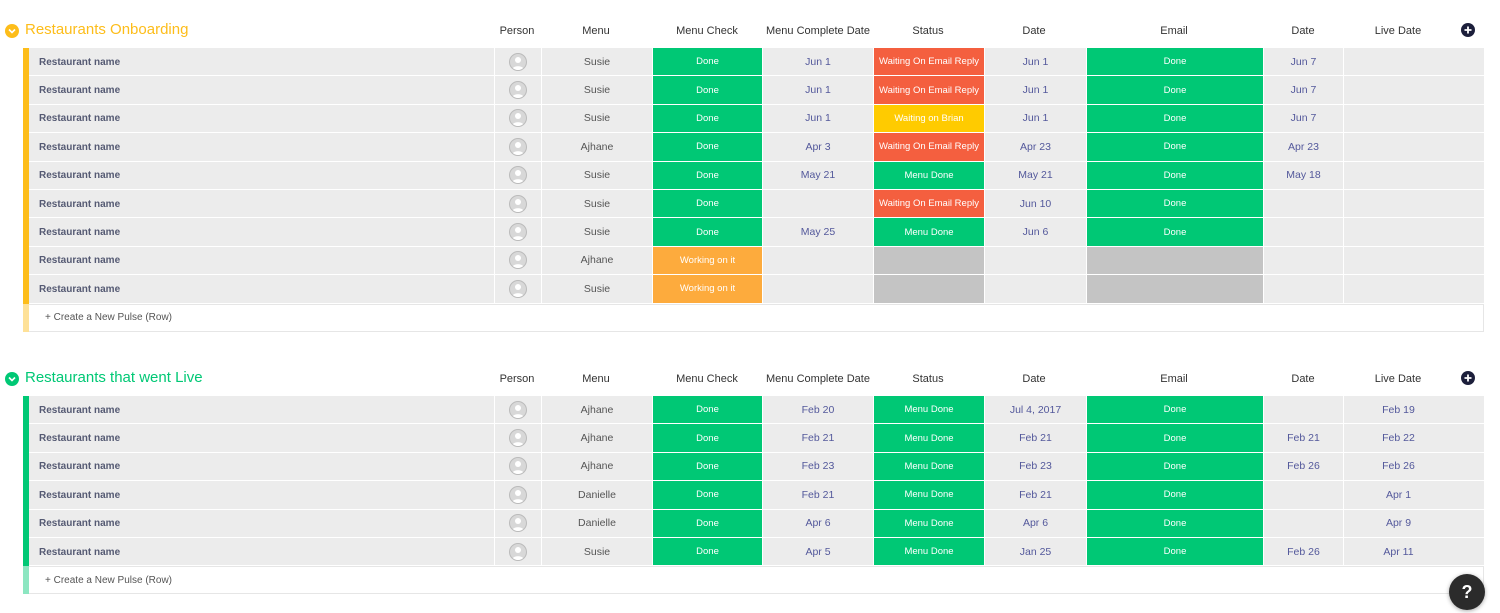 Image resolution: width=1500 pixels, height=613 pixels. Describe the element at coordinates (1174, 31) in the screenshot. I see `column-header: Email` at that location.